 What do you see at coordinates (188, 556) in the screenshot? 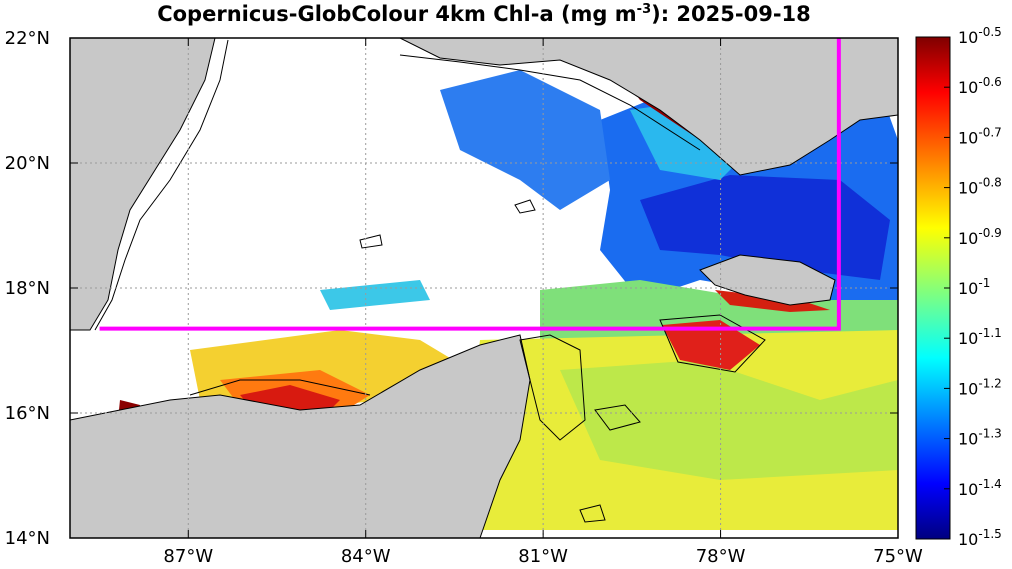
I see `lon-label-0: 87°W` at bounding box center [188, 556].